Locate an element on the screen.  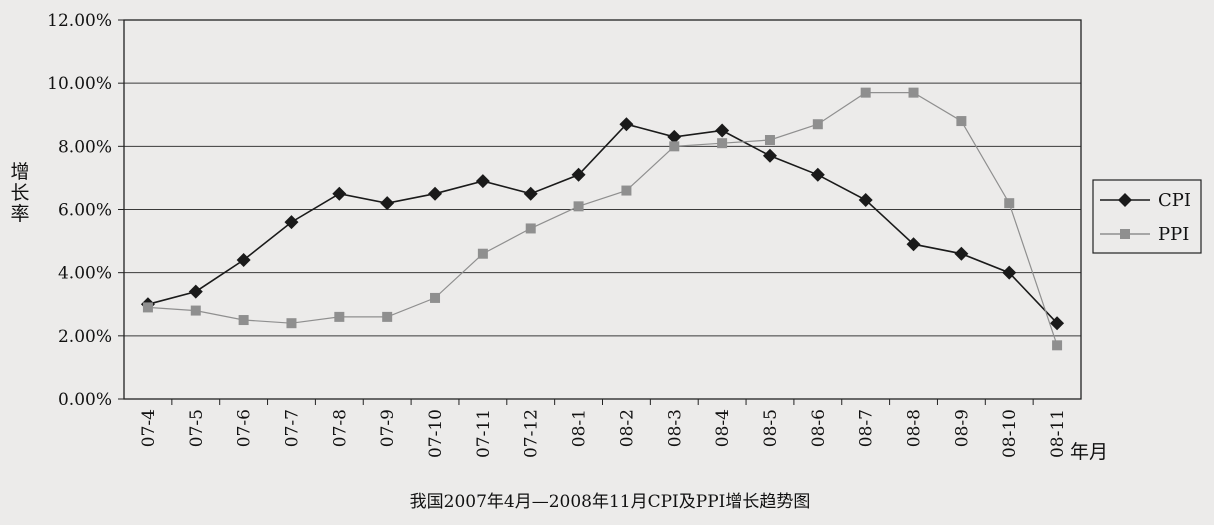
x-tick-label: 08-5 is located at coordinates (771, 428).